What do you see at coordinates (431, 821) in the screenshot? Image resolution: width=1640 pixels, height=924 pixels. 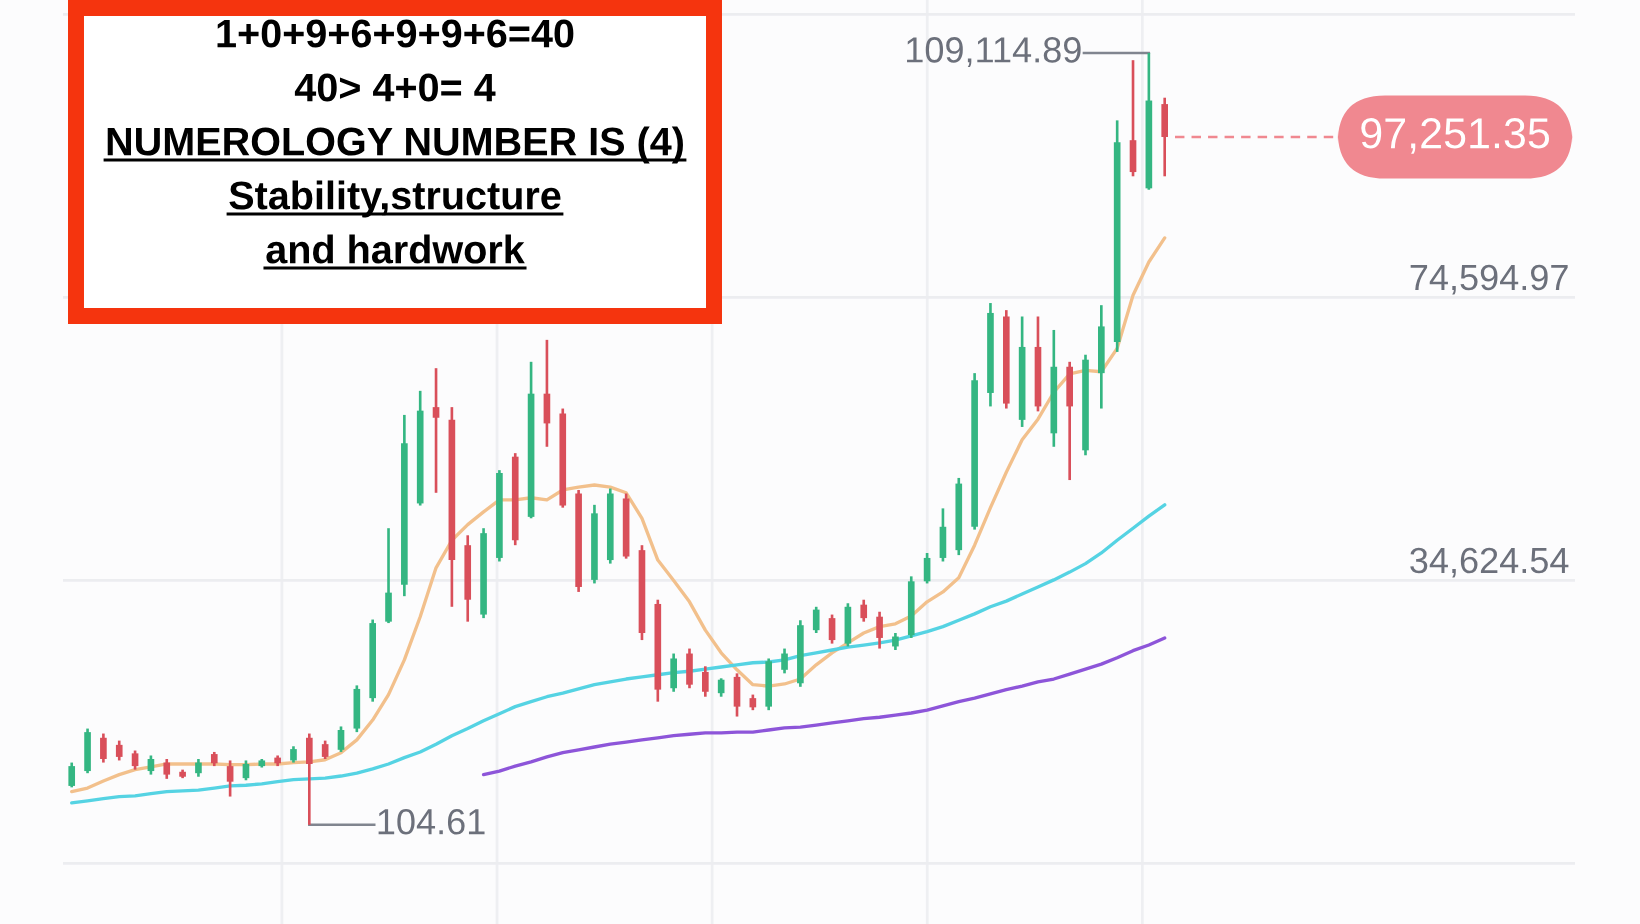 I see `annotation: 104.61` at bounding box center [431, 821].